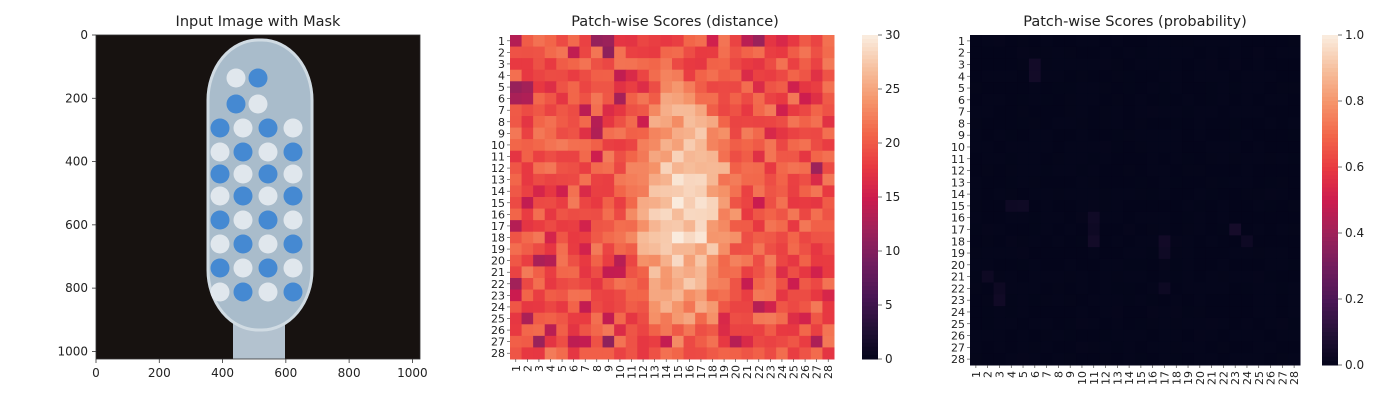  Describe the element at coordinates (268, 152) in the screenshot. I see `bristle` at that location.